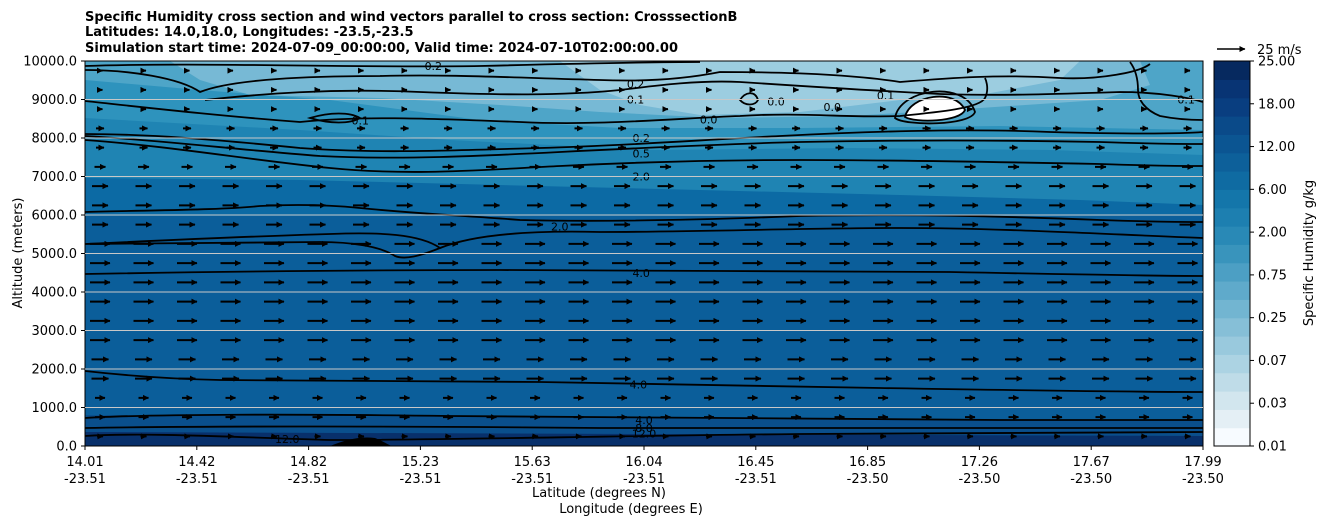 The height and width of the screenshot is (526, 1326). What do you see at coordinates (50, 62) in the screenshot?
I see `y-tick-label: 10000.0` at bounding box center [50, 62].